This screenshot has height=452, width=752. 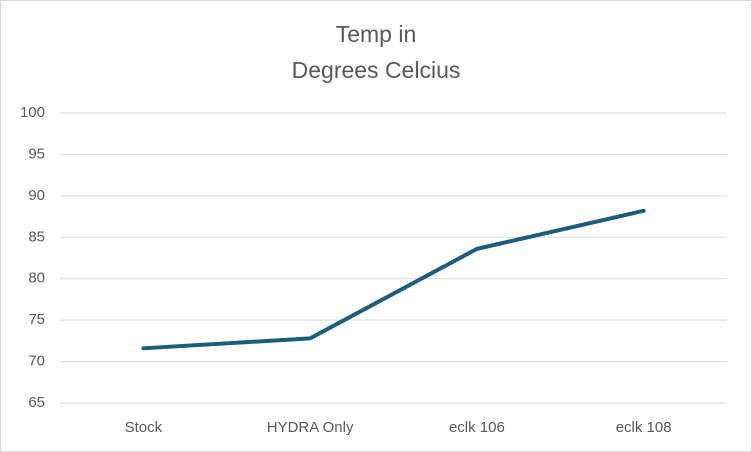 I want to click on x-tick-label: eclk 106, so click(x=477, y=427).